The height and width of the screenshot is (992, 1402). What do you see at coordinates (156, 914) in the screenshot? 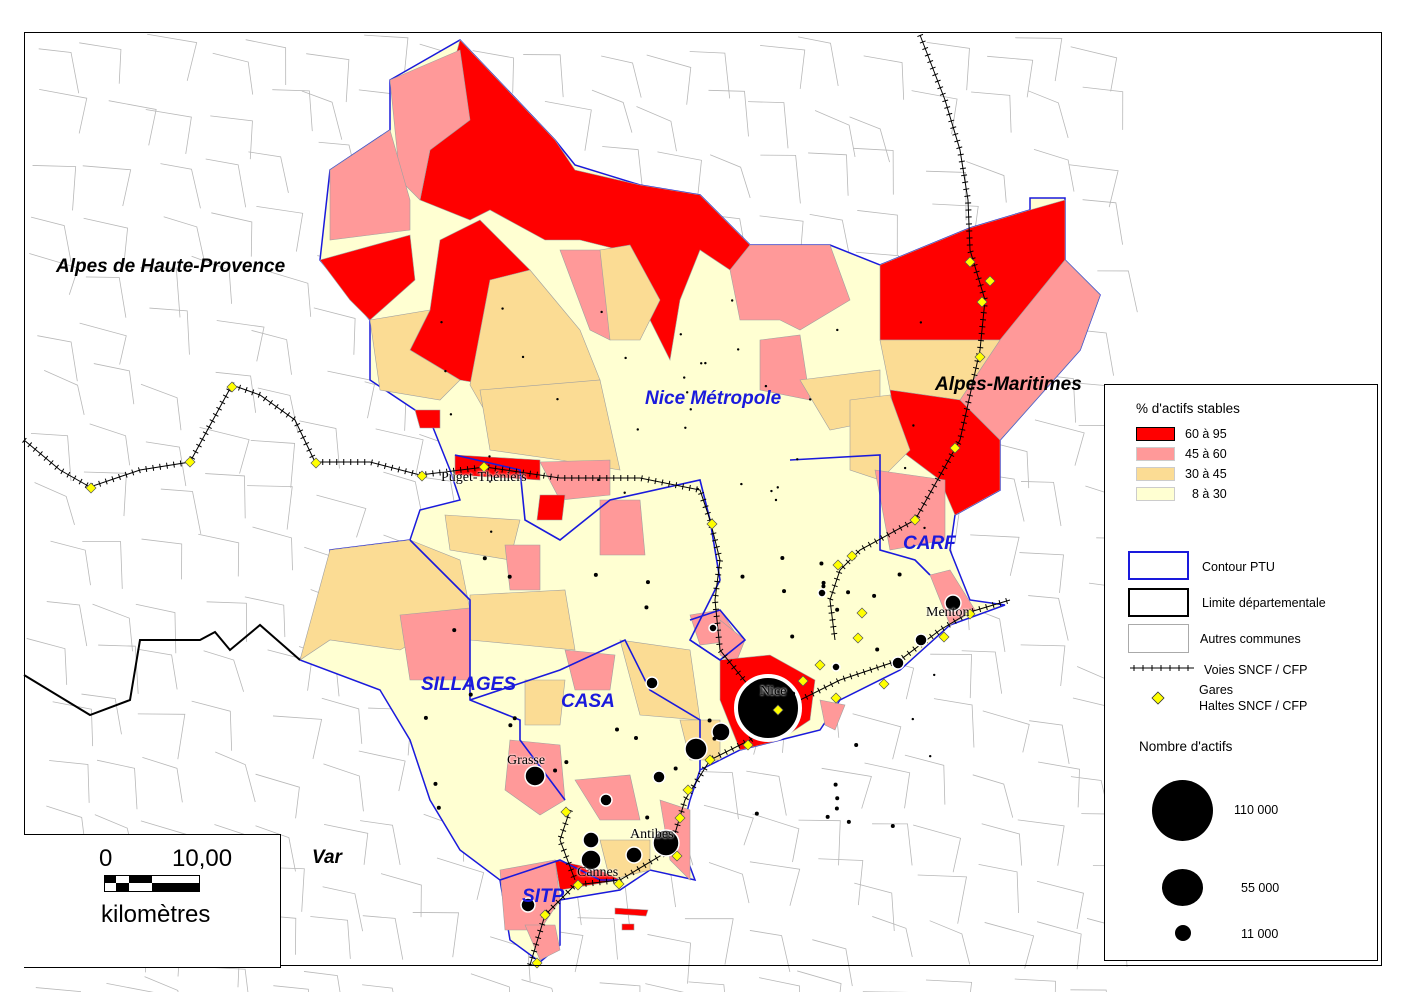
I see `scale-unit: kilomètres` at bounding box center [156, 914].